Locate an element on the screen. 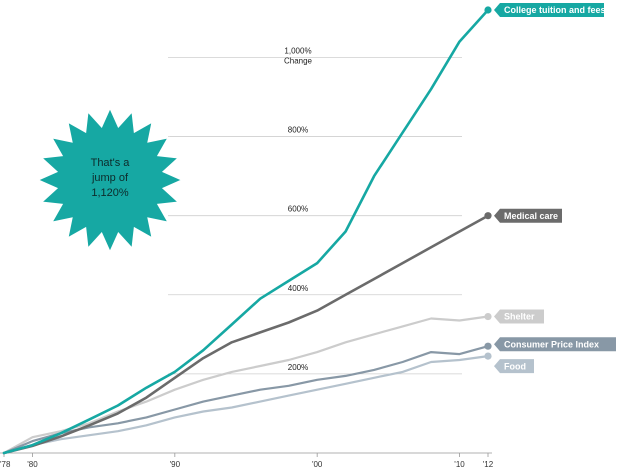 The width and height of the screenshot is (620, 473). series-label: Shelter is located at coordinates (519, 317).